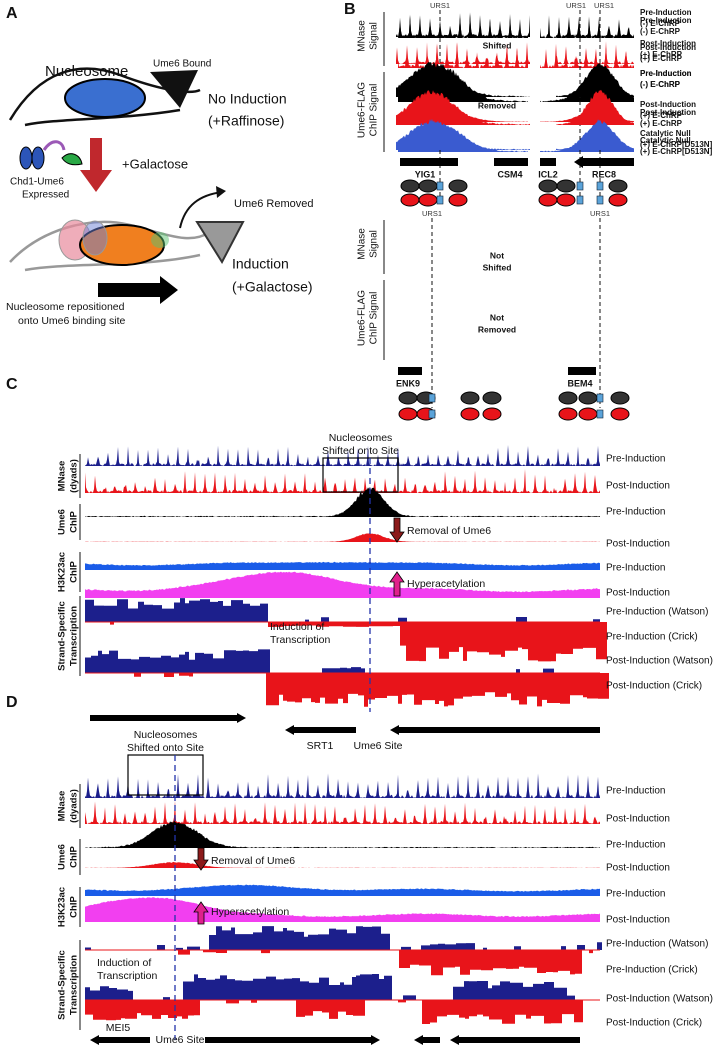  Describe the element at coordinates (397, 584) in the screenshot. I see `hyper-arrow` at that location.